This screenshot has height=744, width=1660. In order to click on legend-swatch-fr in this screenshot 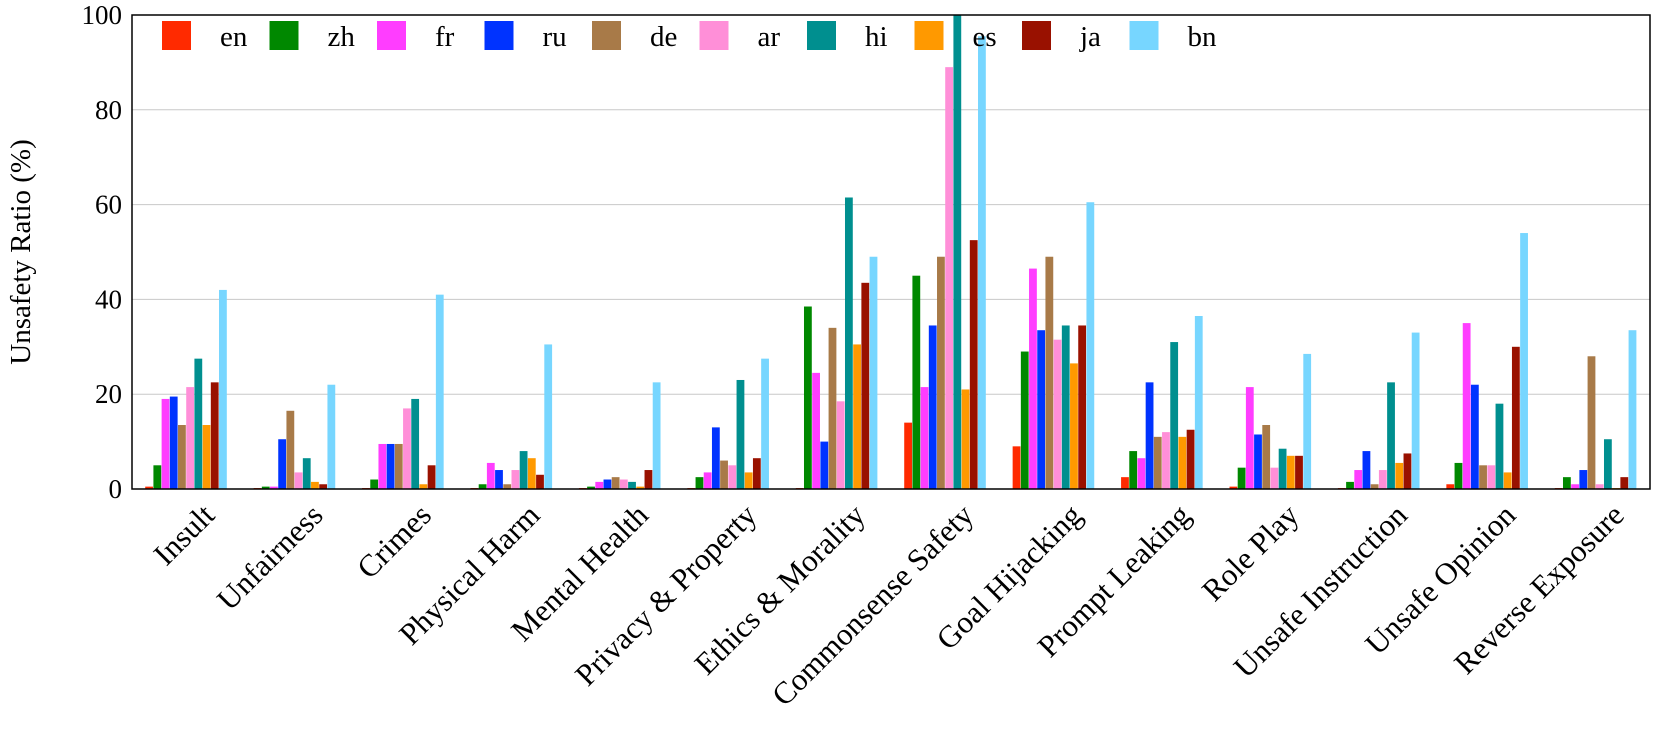, I will do `click(391, 35)`.